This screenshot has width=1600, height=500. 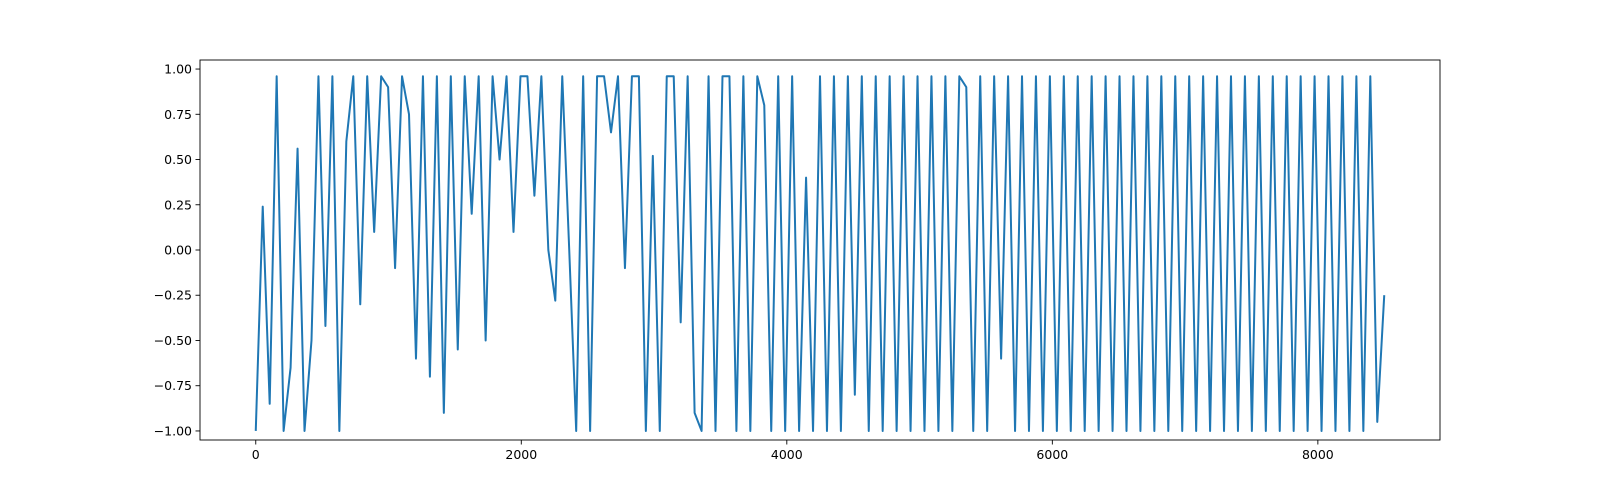 What do you see at coordinates (1318, 454) in the screenshot?
I see `x-tick-label: 8000` at bounding box center [1318, 454].